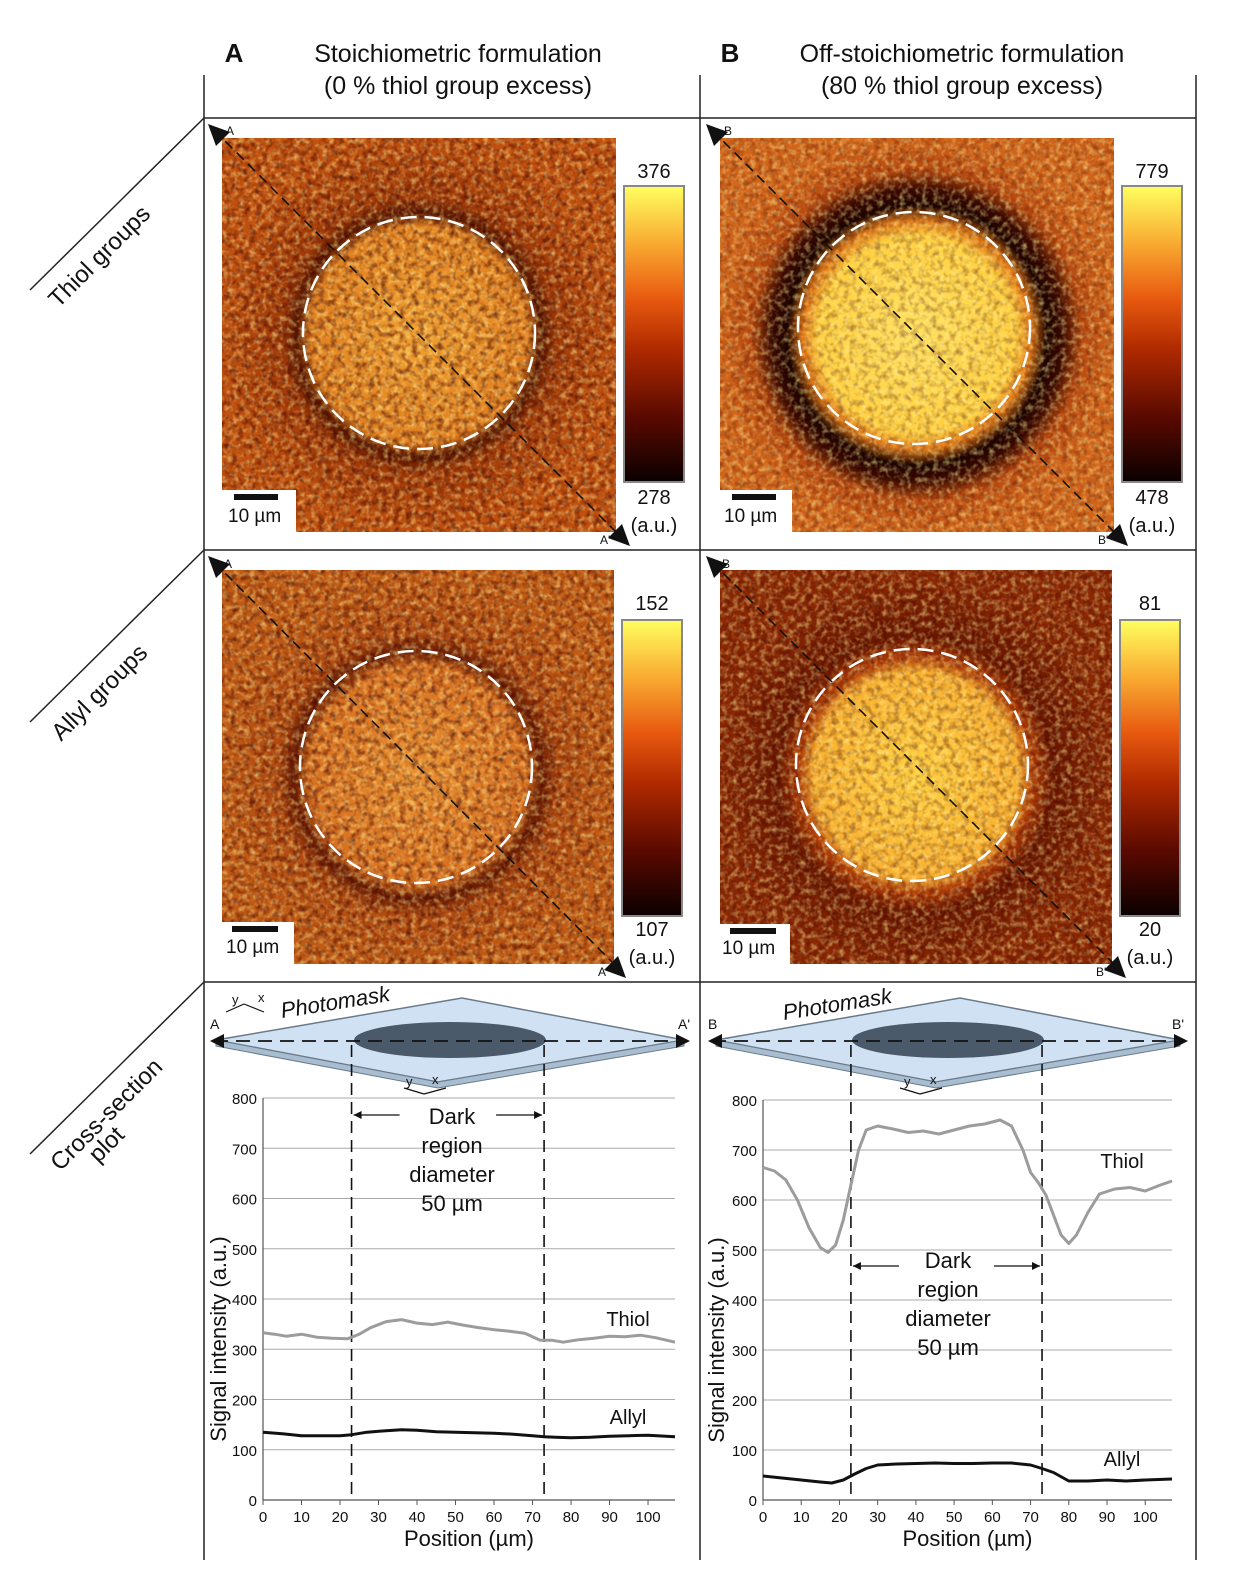 The image size is (1242, 1596). What do you see at coordinates (452, 1116) in the screenshot?
I see `annotation-text: Dark` at bounding box center [452, 1116].